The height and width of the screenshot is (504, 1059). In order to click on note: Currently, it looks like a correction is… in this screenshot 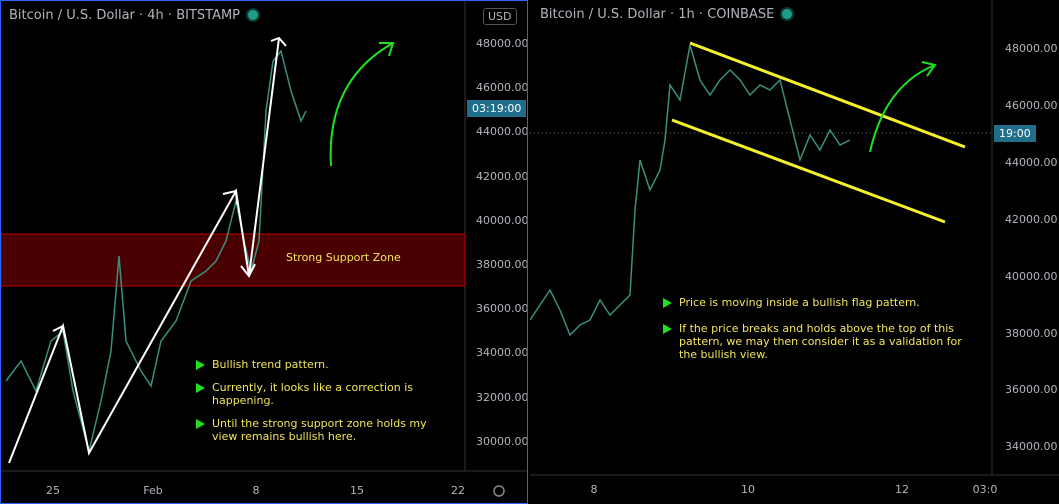, I will do `click(314, 394)`.